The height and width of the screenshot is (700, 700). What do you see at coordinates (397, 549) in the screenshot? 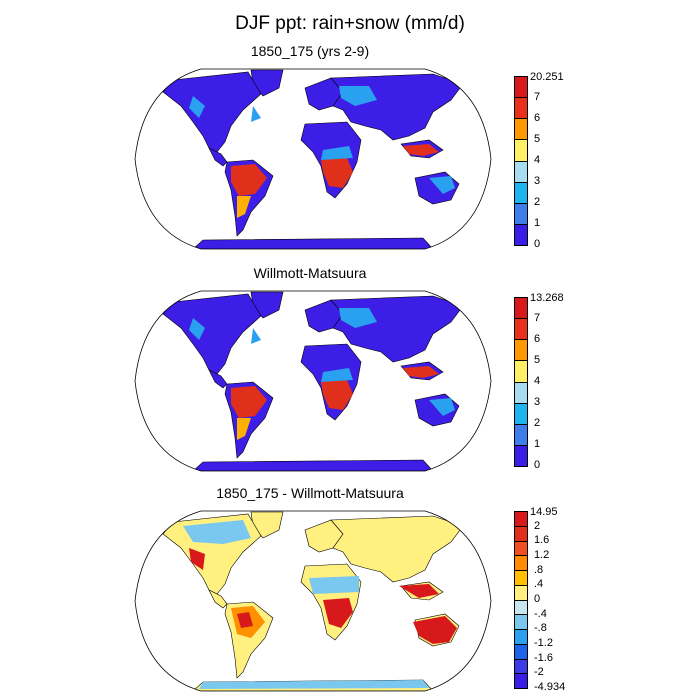
I see `land-asia` at bounding box center [397, 549].